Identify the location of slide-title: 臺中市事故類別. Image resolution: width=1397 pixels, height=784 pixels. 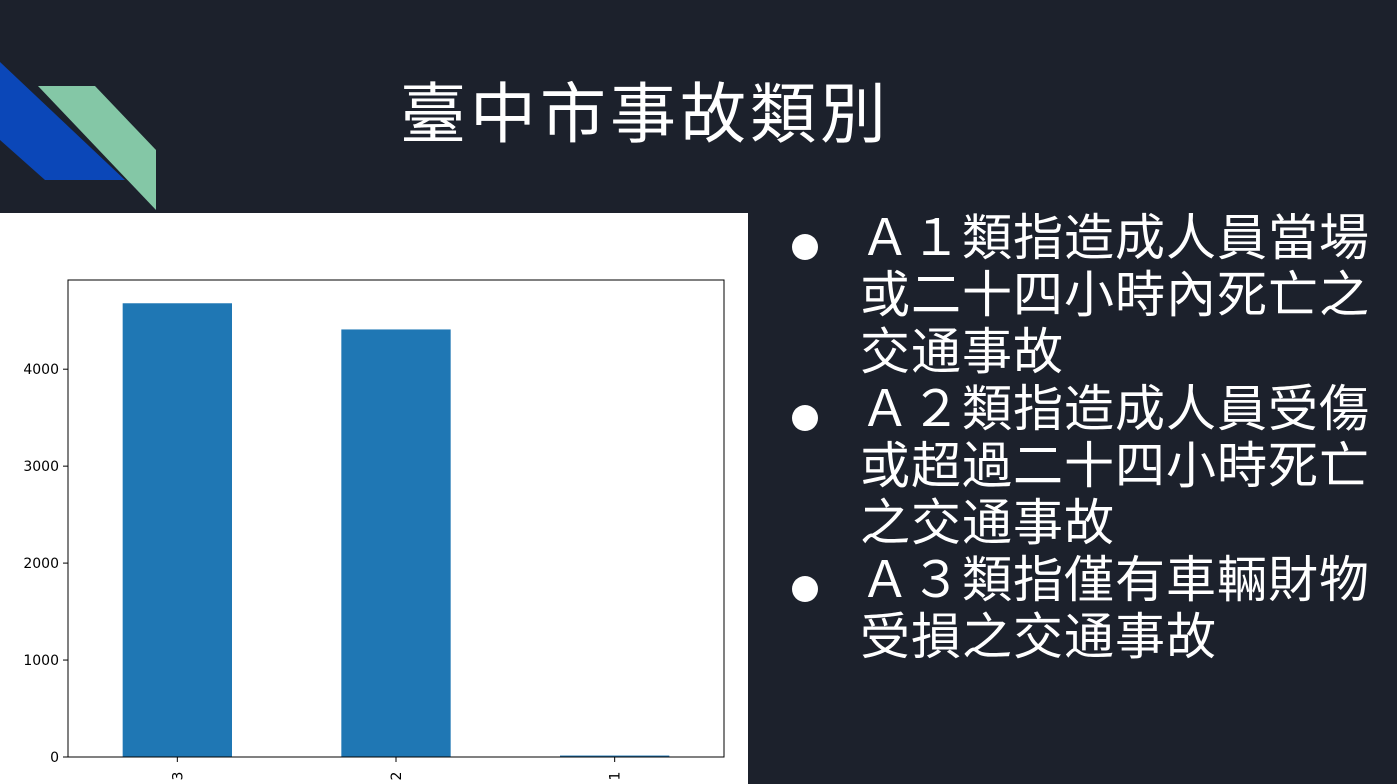
(645, 114).